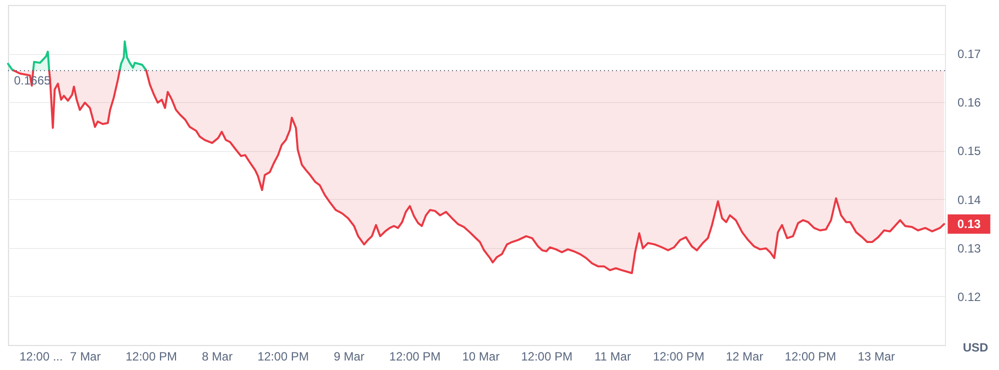 The image size is (999, 370). What do you see at coordinates (745, 357) in the screenshot?
I see `x-tick-label: 12 Mar` at bounding box center [745, 357].